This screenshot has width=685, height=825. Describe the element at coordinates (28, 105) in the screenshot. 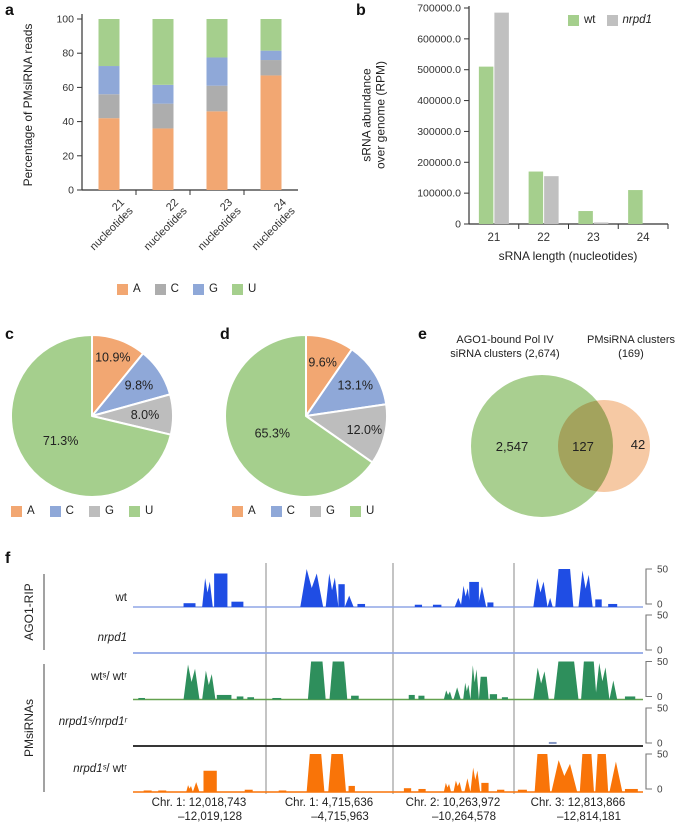

I see `chart-a-y-axis-label: Percentage of PMsiRNA reads` at that location.